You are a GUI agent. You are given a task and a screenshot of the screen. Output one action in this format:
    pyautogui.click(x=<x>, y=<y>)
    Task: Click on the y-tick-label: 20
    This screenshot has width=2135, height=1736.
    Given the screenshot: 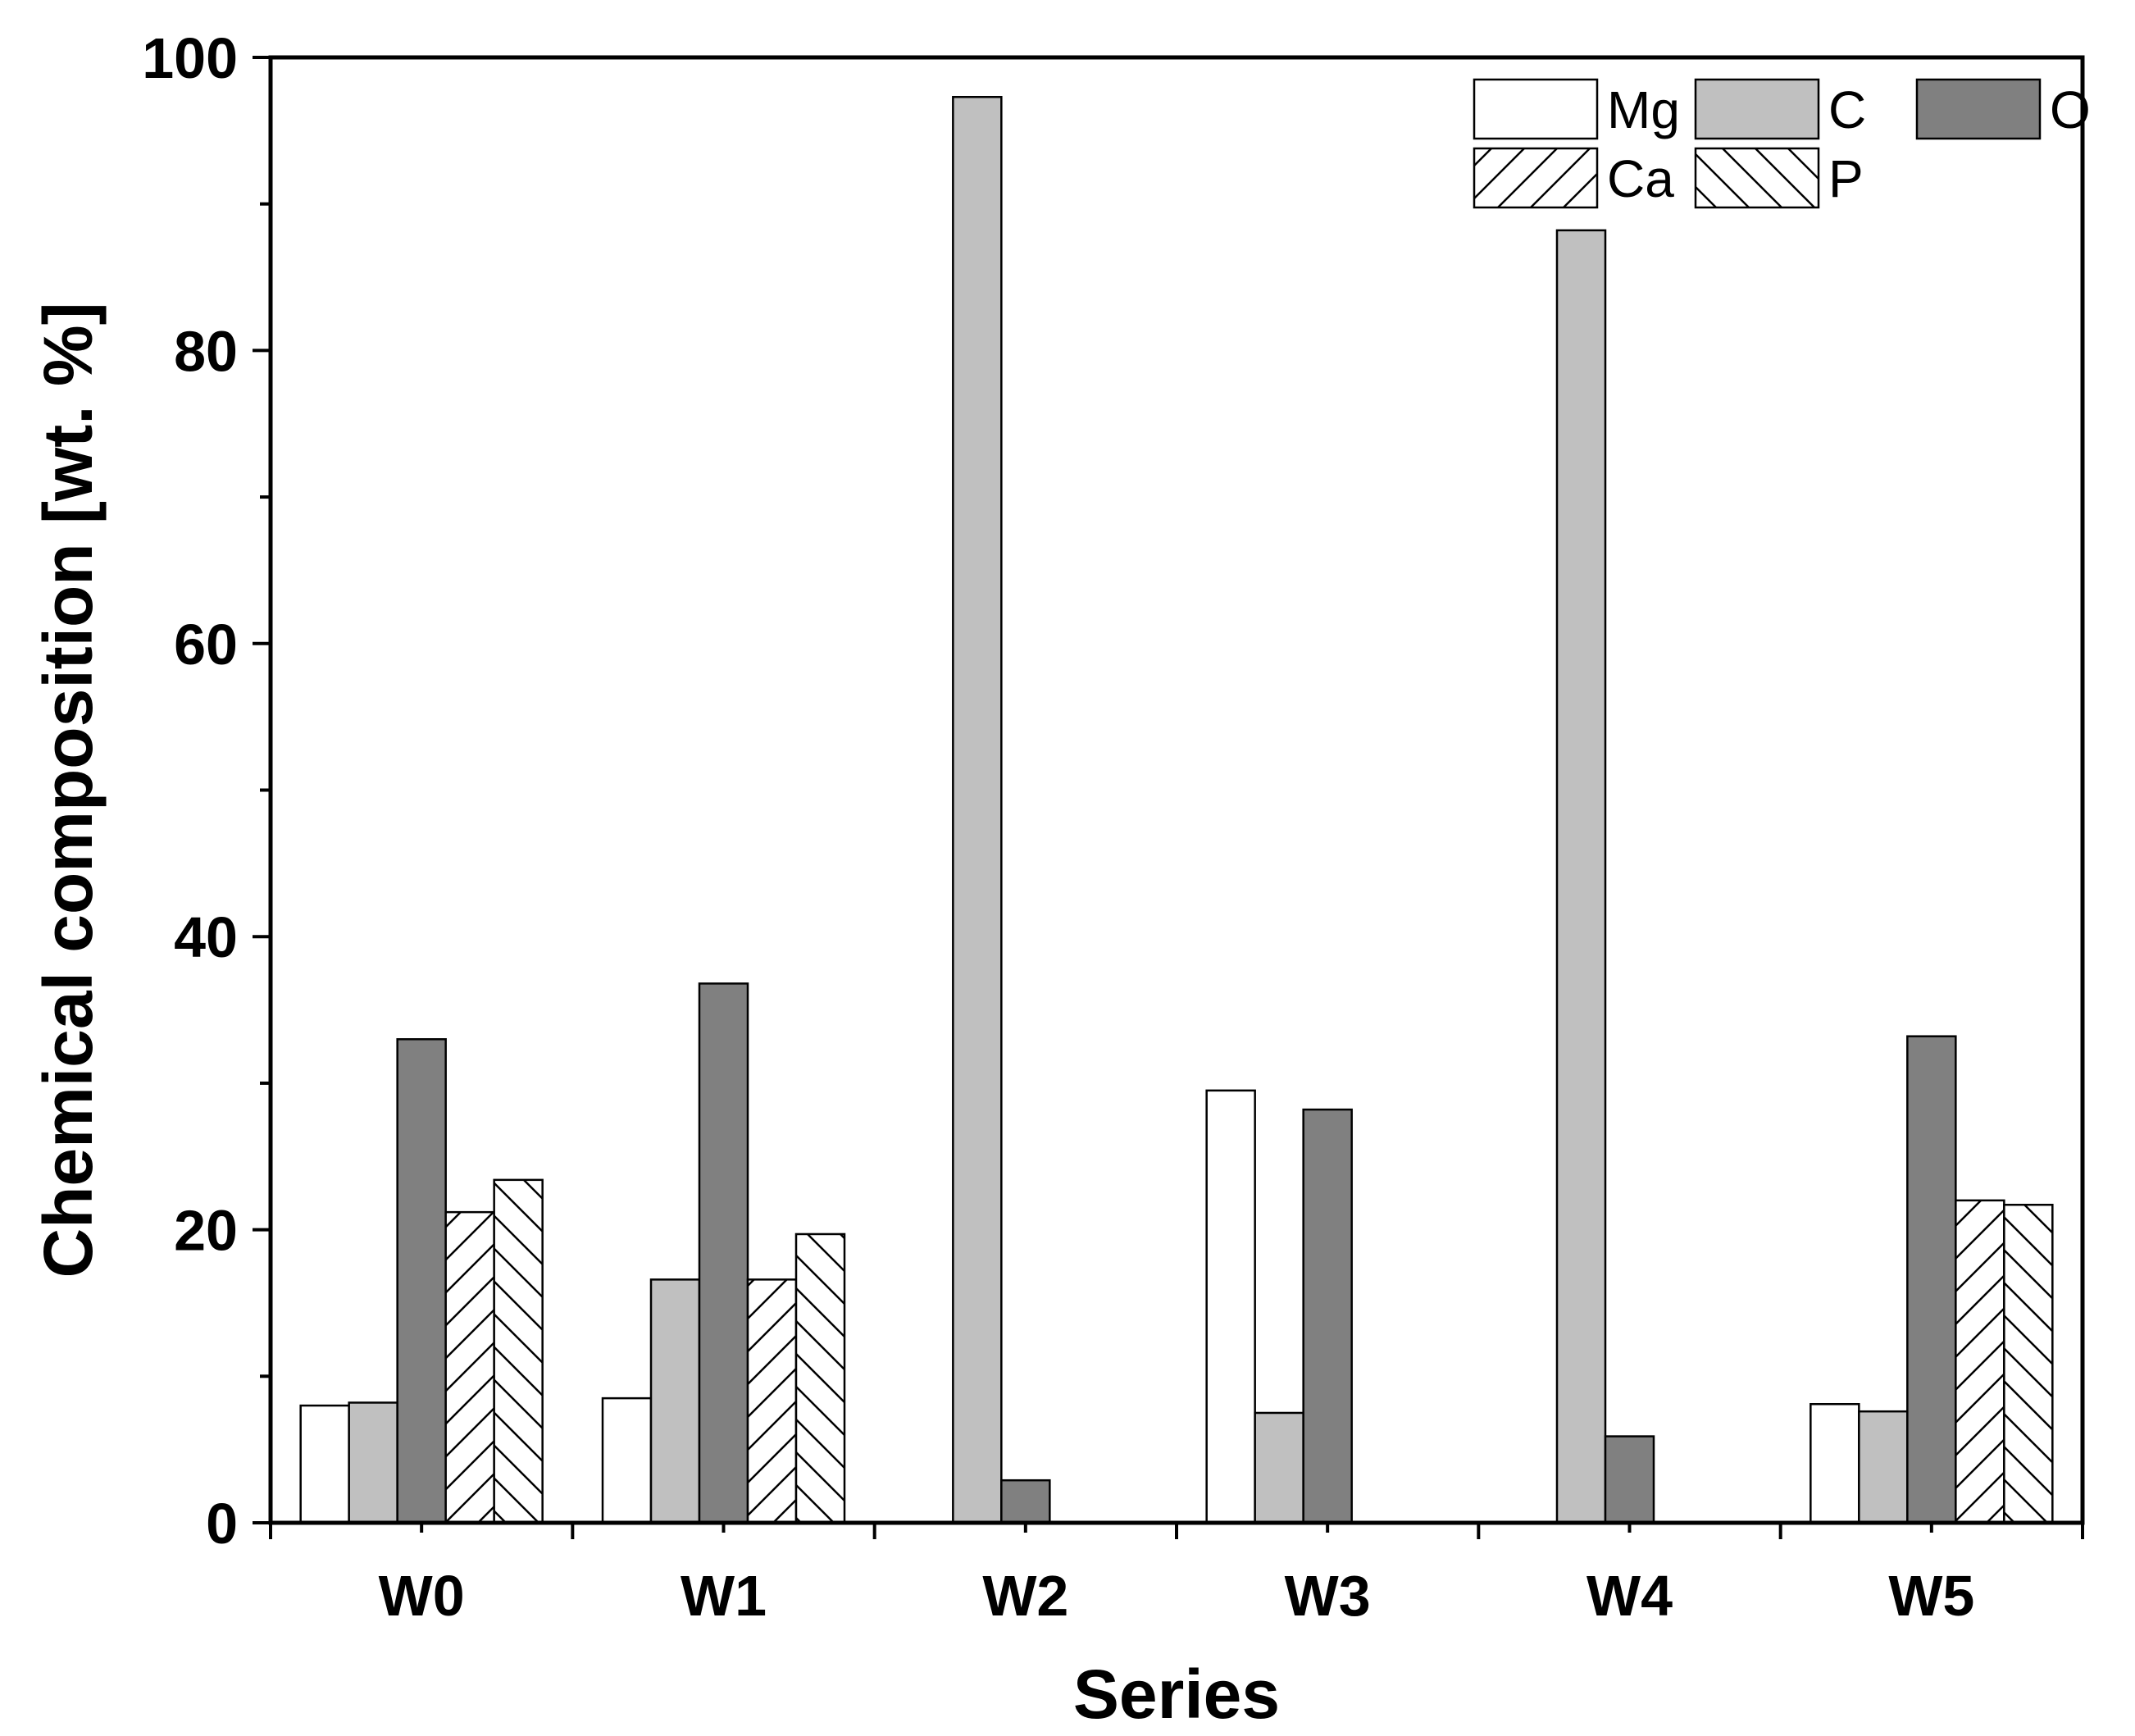 What is the action you would take?
    pyautogui.click(x=206, y=1231)
    